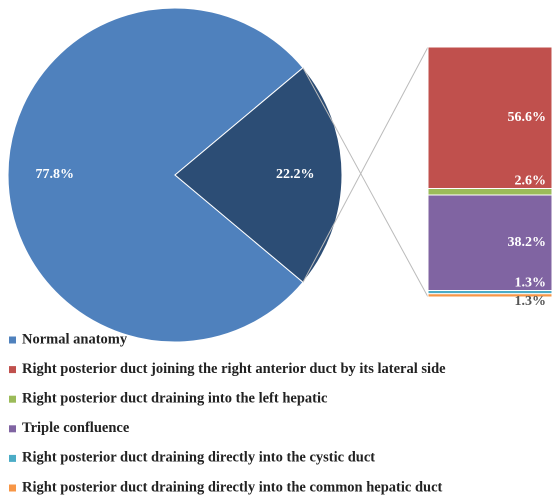 The image size is (554, 497). I want to click on pie-label: 77.8%, so click(55, 174).